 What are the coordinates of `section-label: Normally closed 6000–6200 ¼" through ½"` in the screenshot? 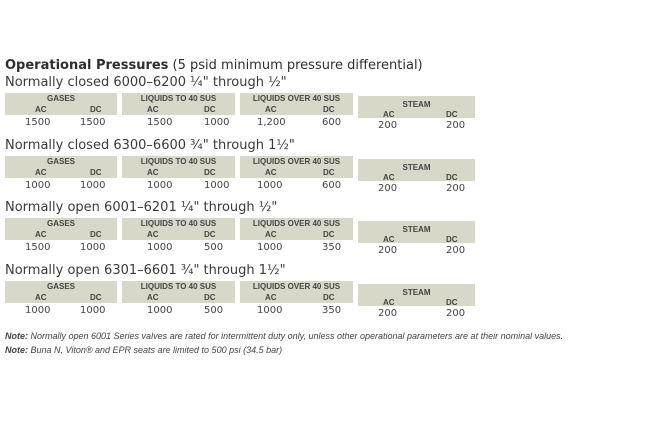 It's located at (146, 82).